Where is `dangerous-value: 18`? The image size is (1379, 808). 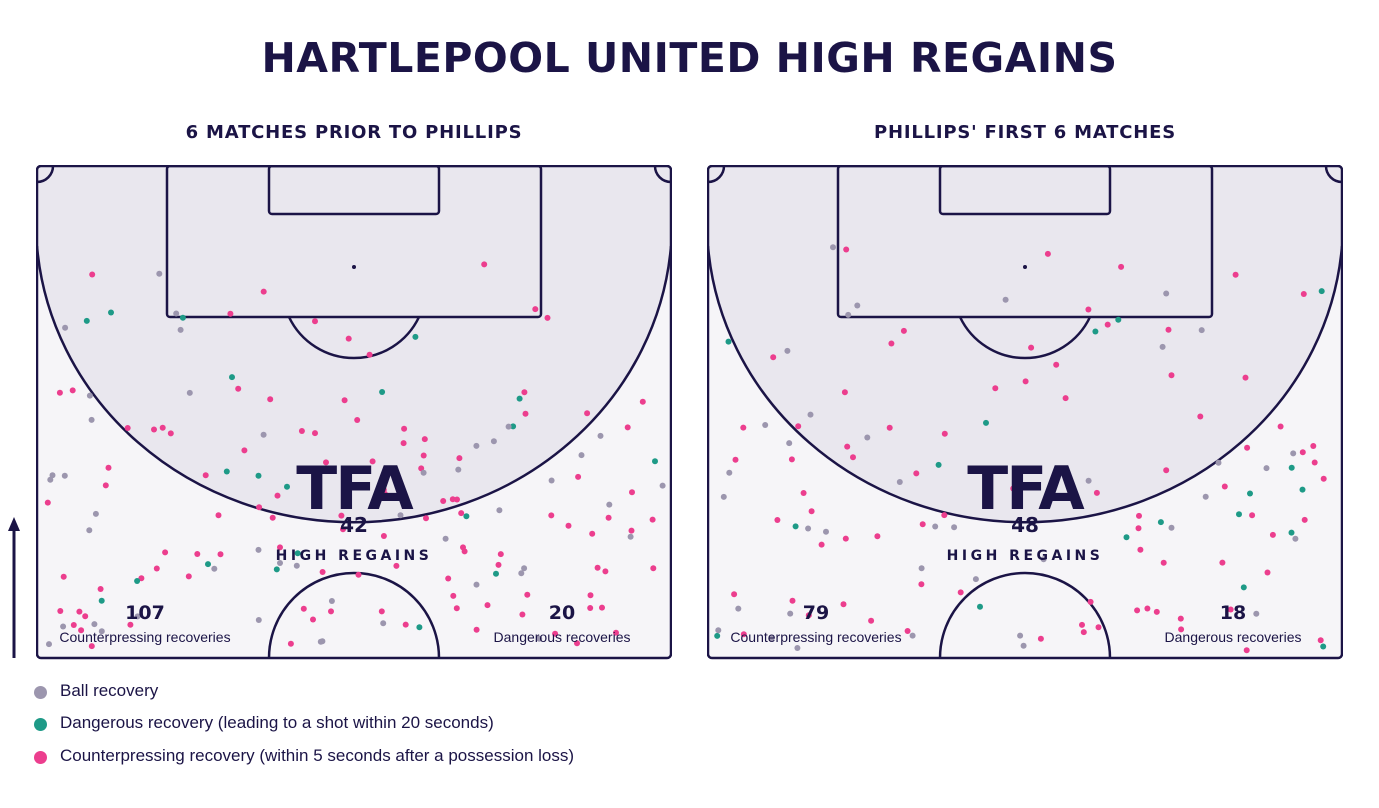 dangerous-value: 18 is located at coordinates (1233, 613).